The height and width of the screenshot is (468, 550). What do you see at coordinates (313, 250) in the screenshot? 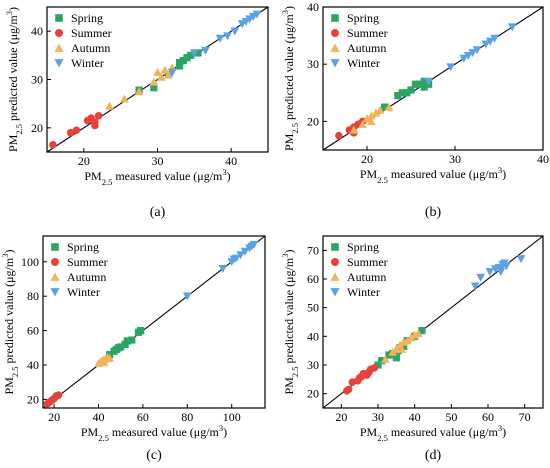
I see `y-tick-label: 70` at bounding box center [313, 250].